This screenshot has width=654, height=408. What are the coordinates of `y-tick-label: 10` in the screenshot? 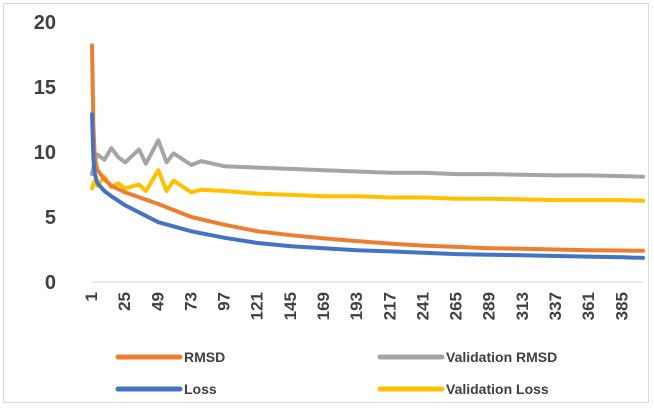 It's located at (45, 153).